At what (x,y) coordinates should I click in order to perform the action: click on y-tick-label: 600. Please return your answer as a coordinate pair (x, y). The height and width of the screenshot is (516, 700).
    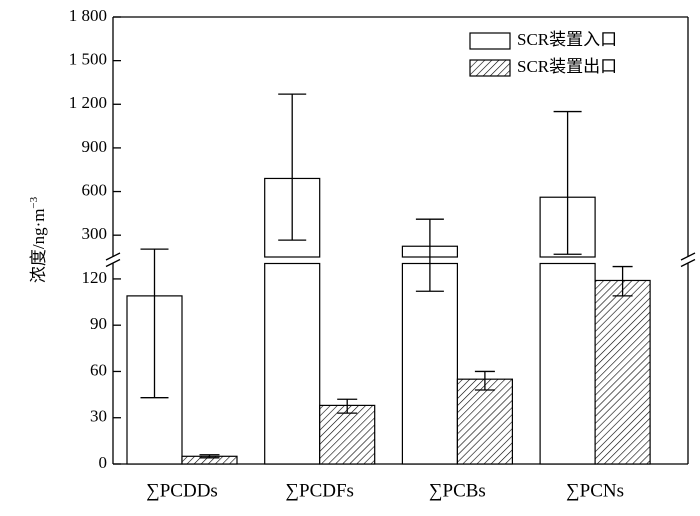
    Looking at the image, I should click on (95, 189).